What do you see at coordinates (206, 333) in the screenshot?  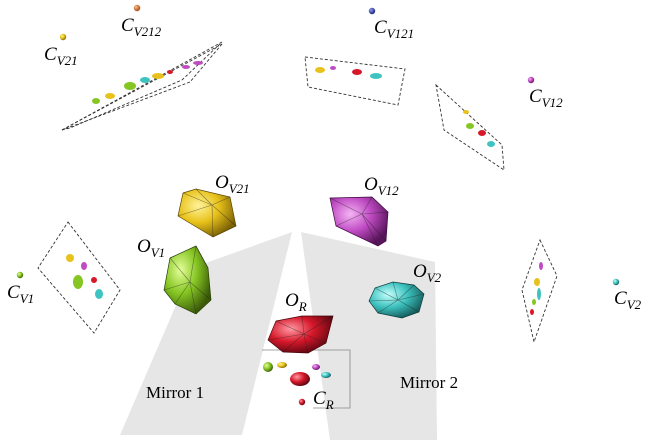 I see `mirror-1-plane` at bounding box center [206, 333].